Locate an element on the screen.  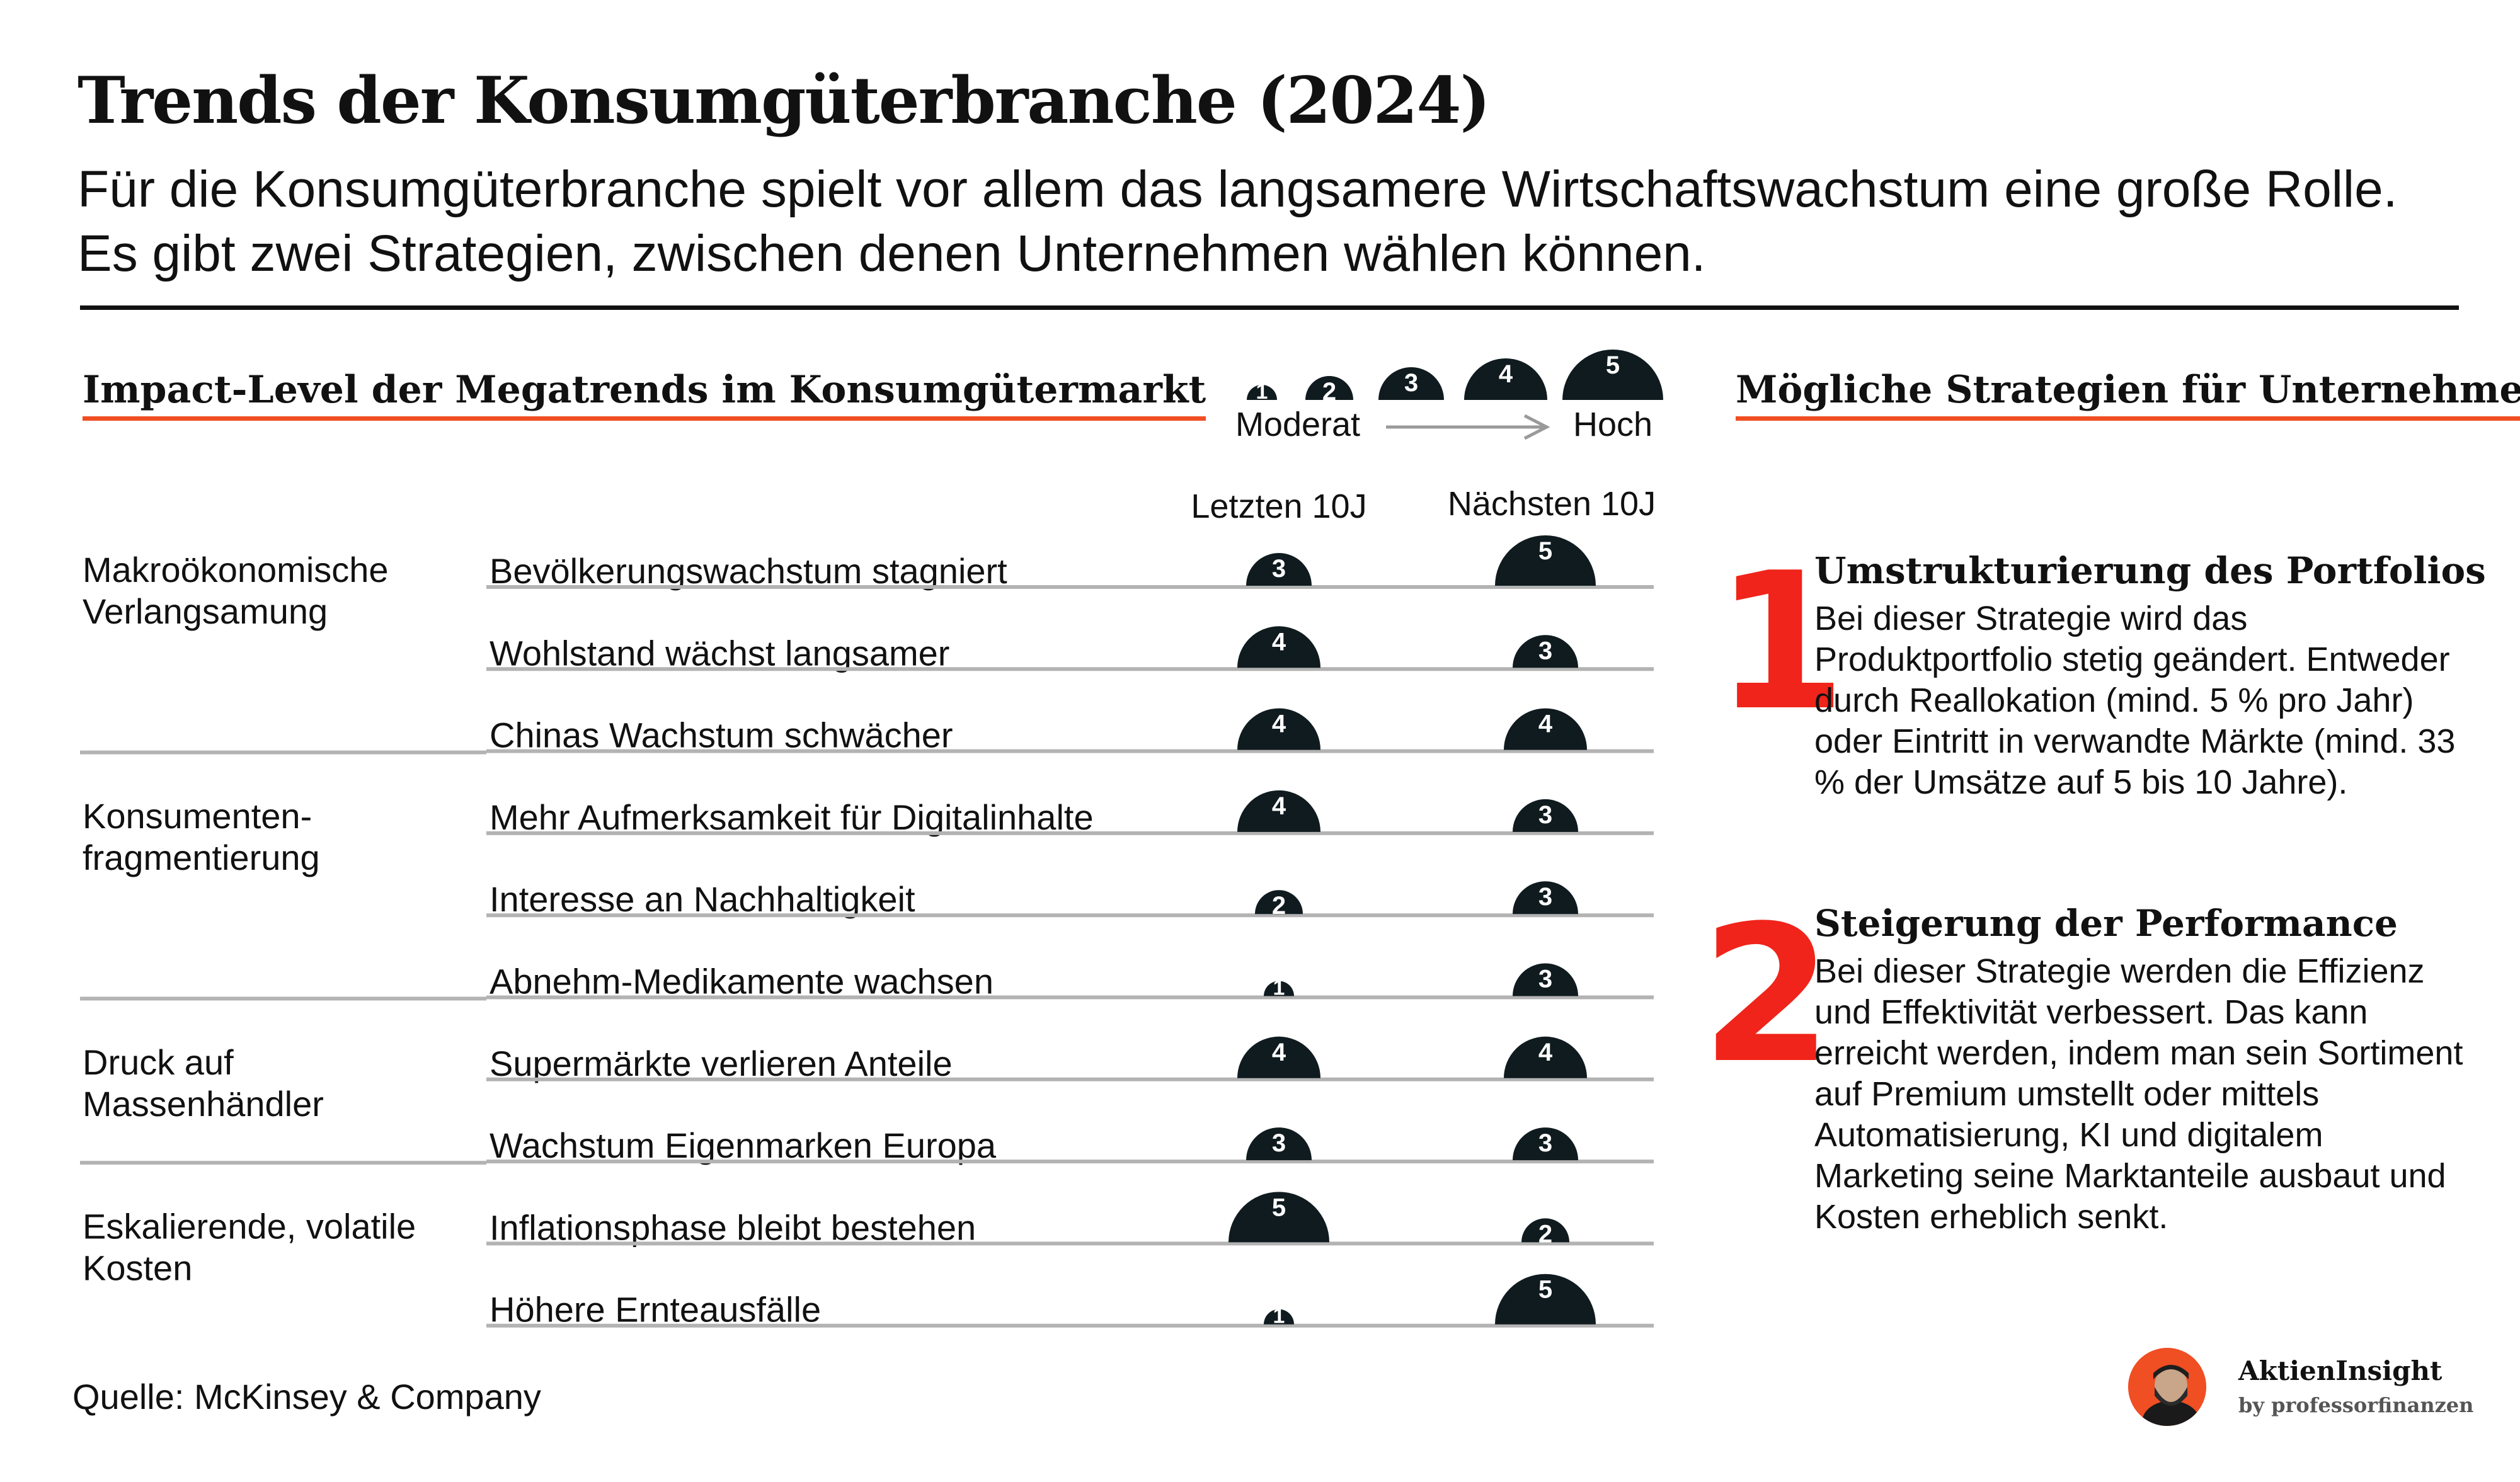
future-impact-1-1-label: 3 is located at coordinates (1545, 897).